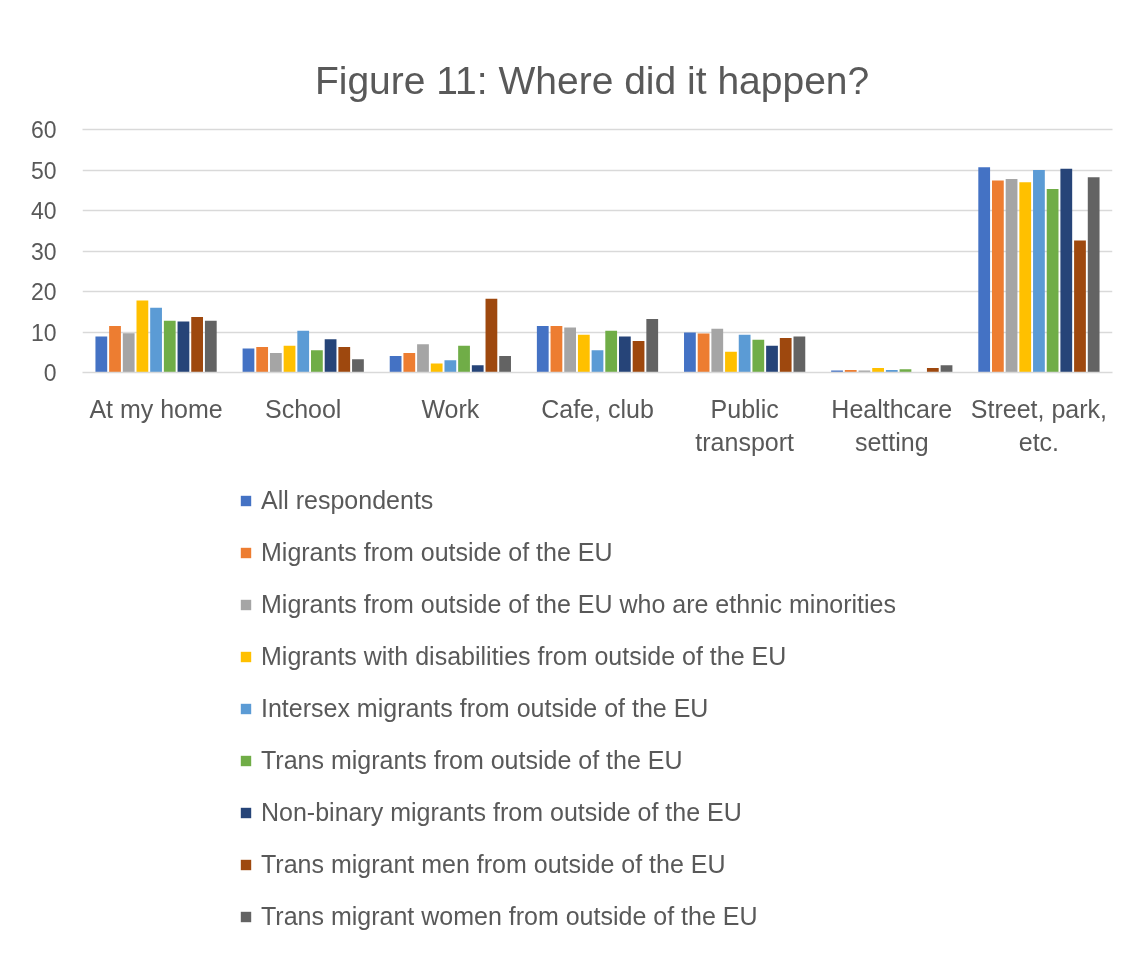  What do you see at coordinates (43, 292) in the screenshot?
I see `y-tick-label: 20` at bounding box center [43, 292].